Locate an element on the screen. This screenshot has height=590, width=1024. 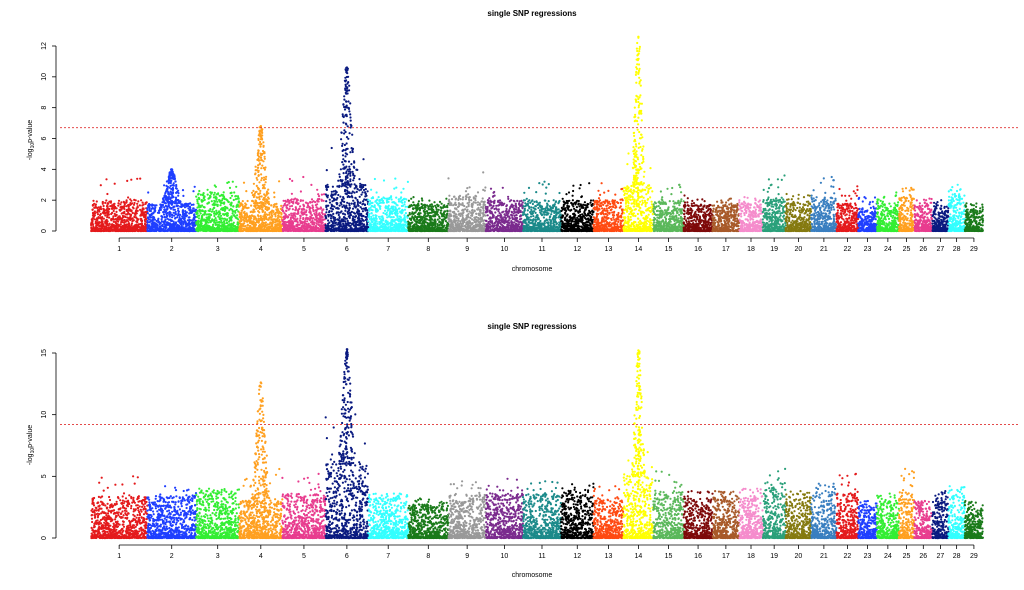
chromosome-14-points is located at coordinates (638, 444).